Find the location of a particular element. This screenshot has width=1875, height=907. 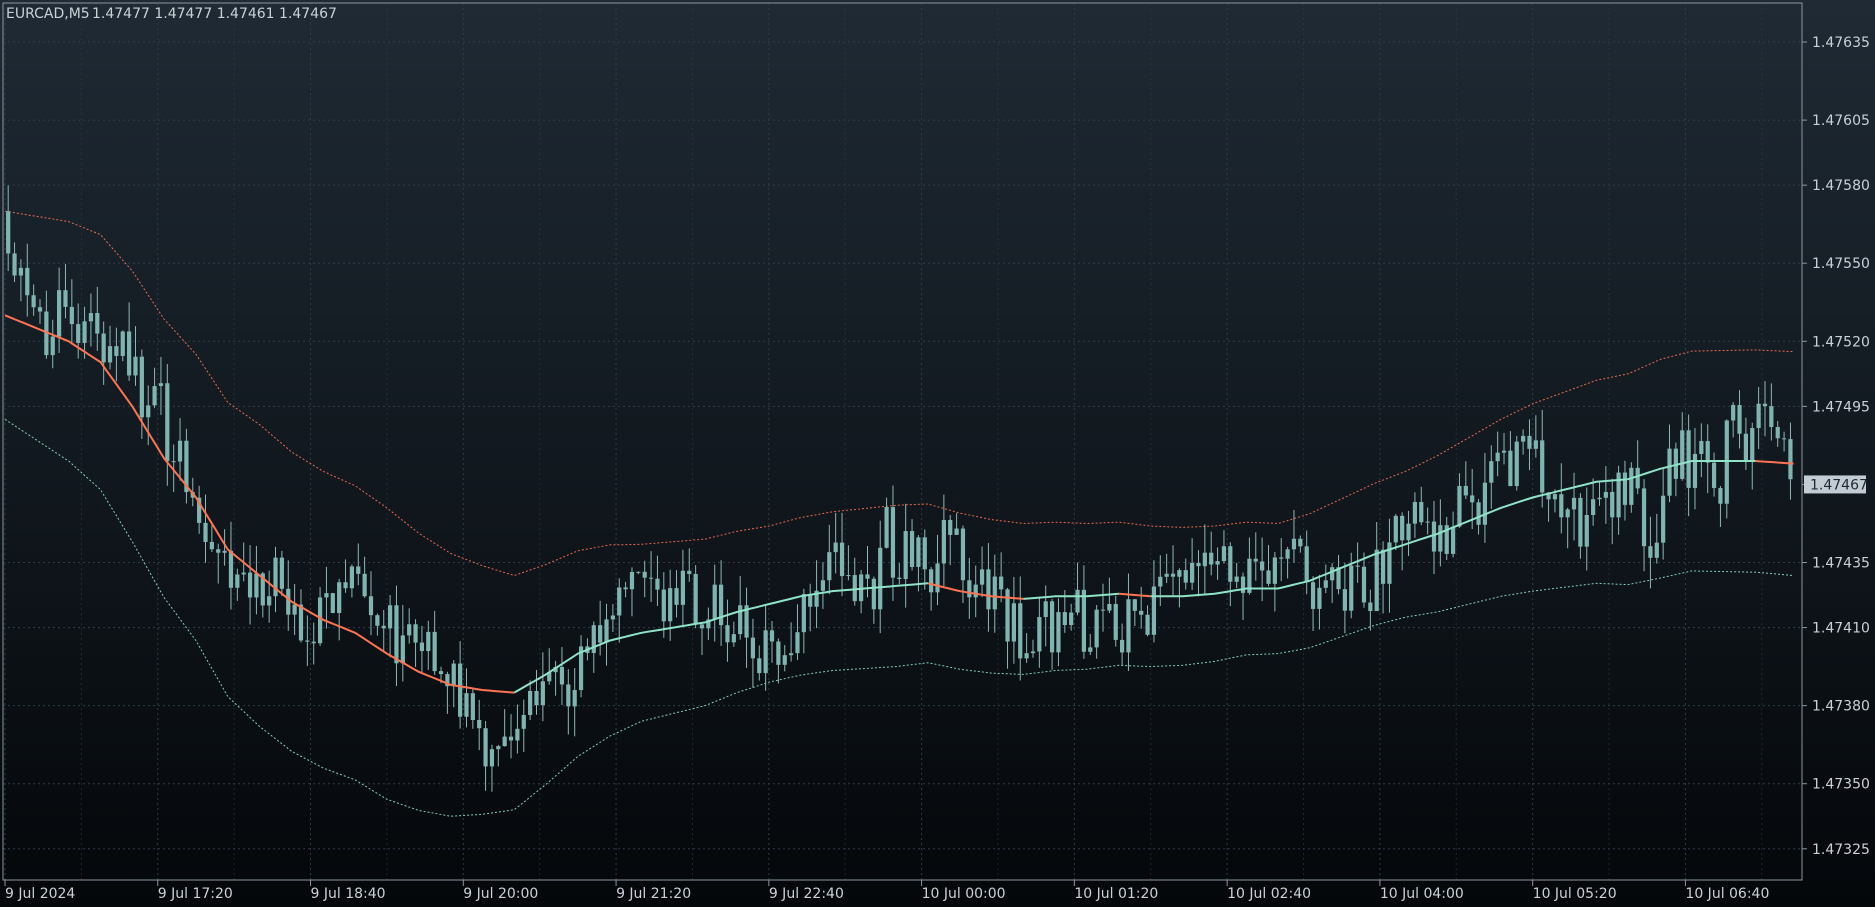

y-tick-label: 1.47605 is located at coordinates (1841, 121).